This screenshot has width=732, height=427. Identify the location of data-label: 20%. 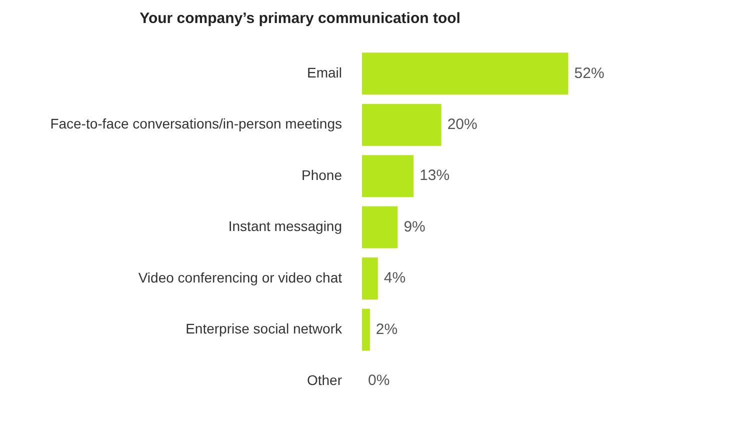
(462, 124).